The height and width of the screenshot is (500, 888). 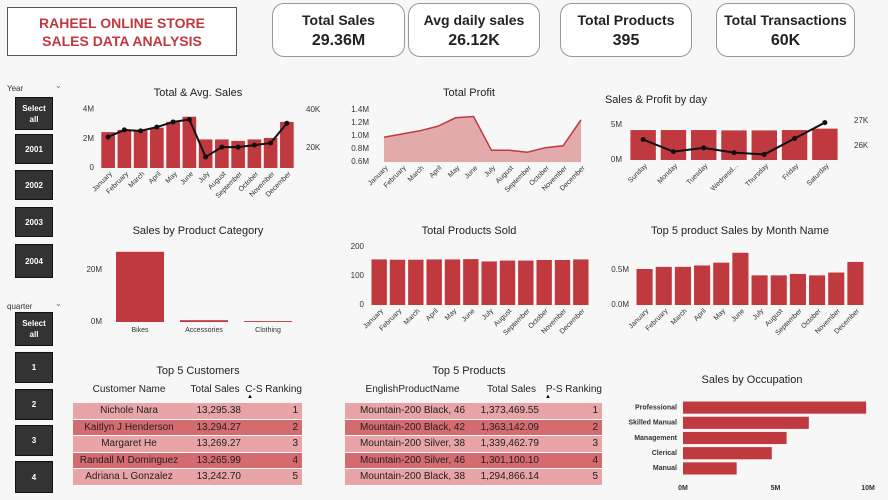 What do you see at coordinates (122, 31) in the screenshot?
I see `dashboard-title: RAHEEL ONLINE STORE SALES DATA ANALYSIS` at bounding box center [122, 31].